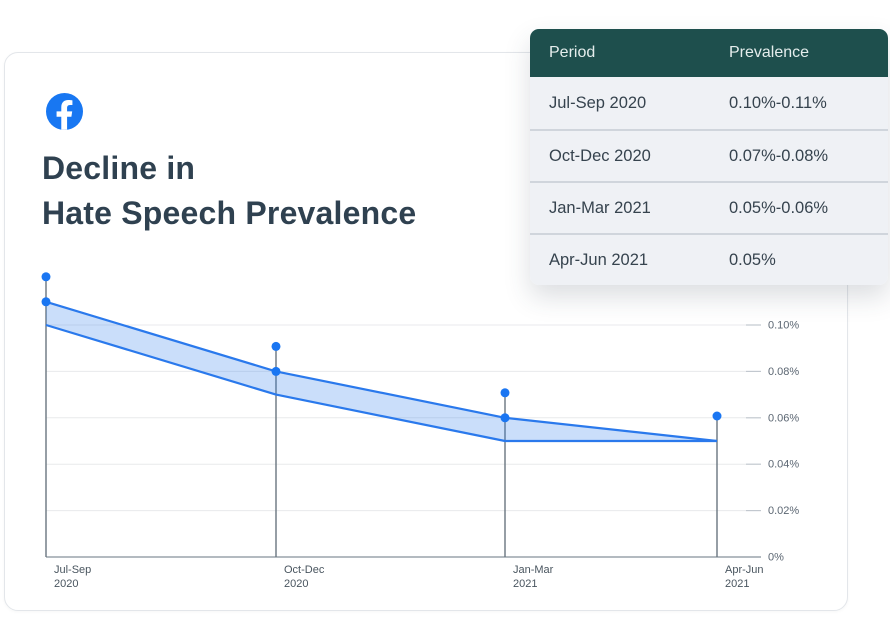  What do you see at coordinates (709, 259) in the screenshot?
I see `table-row: Apr-Jun 2021 0.05%` at bounding box center [709, 259].